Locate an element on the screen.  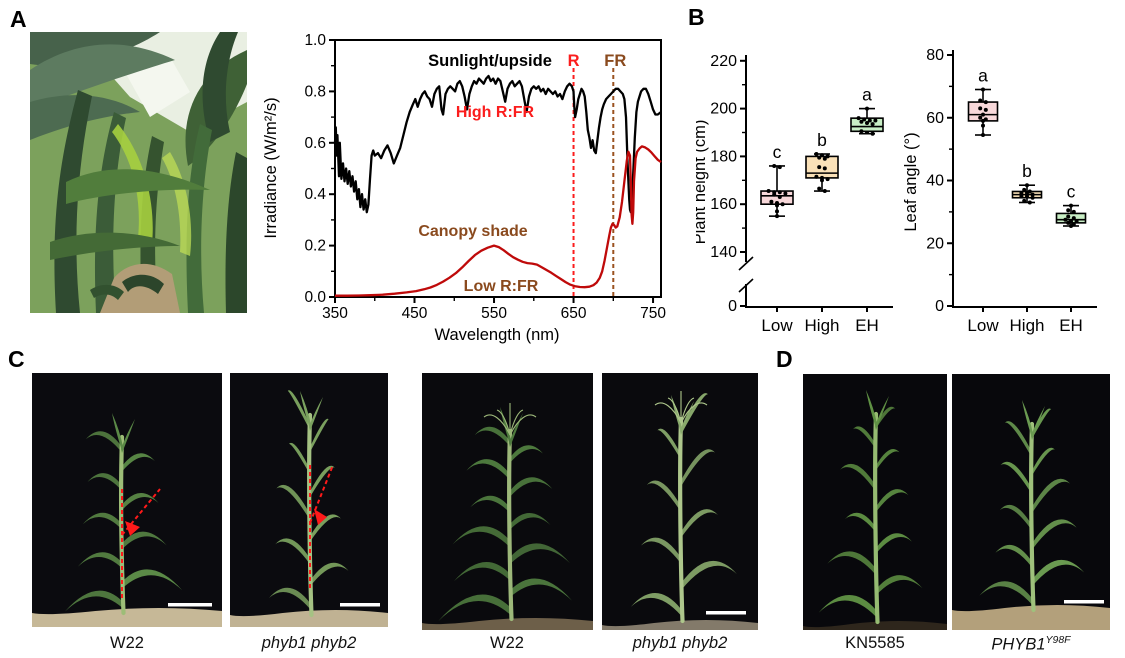
y-axis-label: Plant height (cm) is located at coordinates (702, 182).